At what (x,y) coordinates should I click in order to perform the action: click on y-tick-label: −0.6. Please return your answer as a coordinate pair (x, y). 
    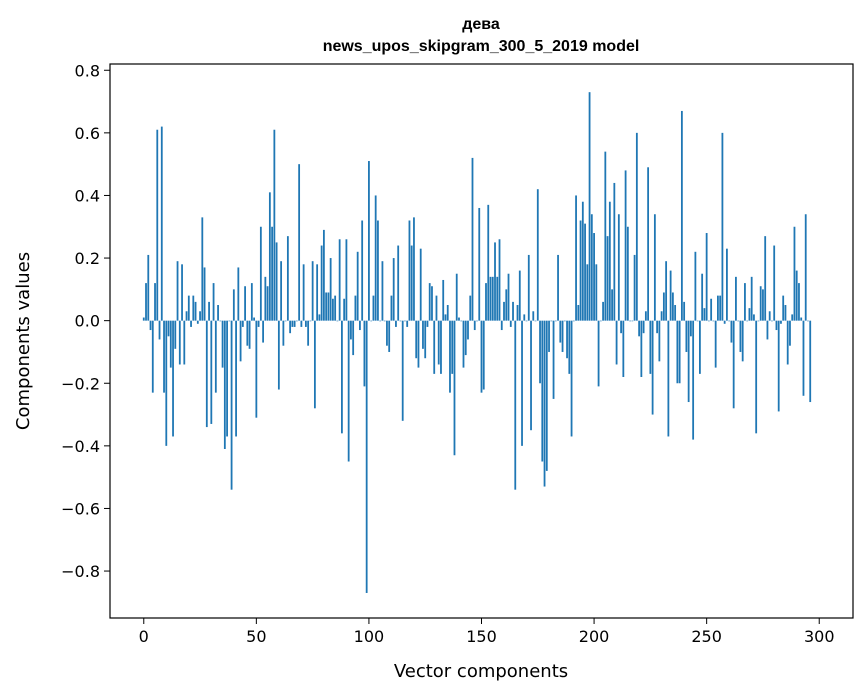
    Looking at the image, I should click on (80, 508).